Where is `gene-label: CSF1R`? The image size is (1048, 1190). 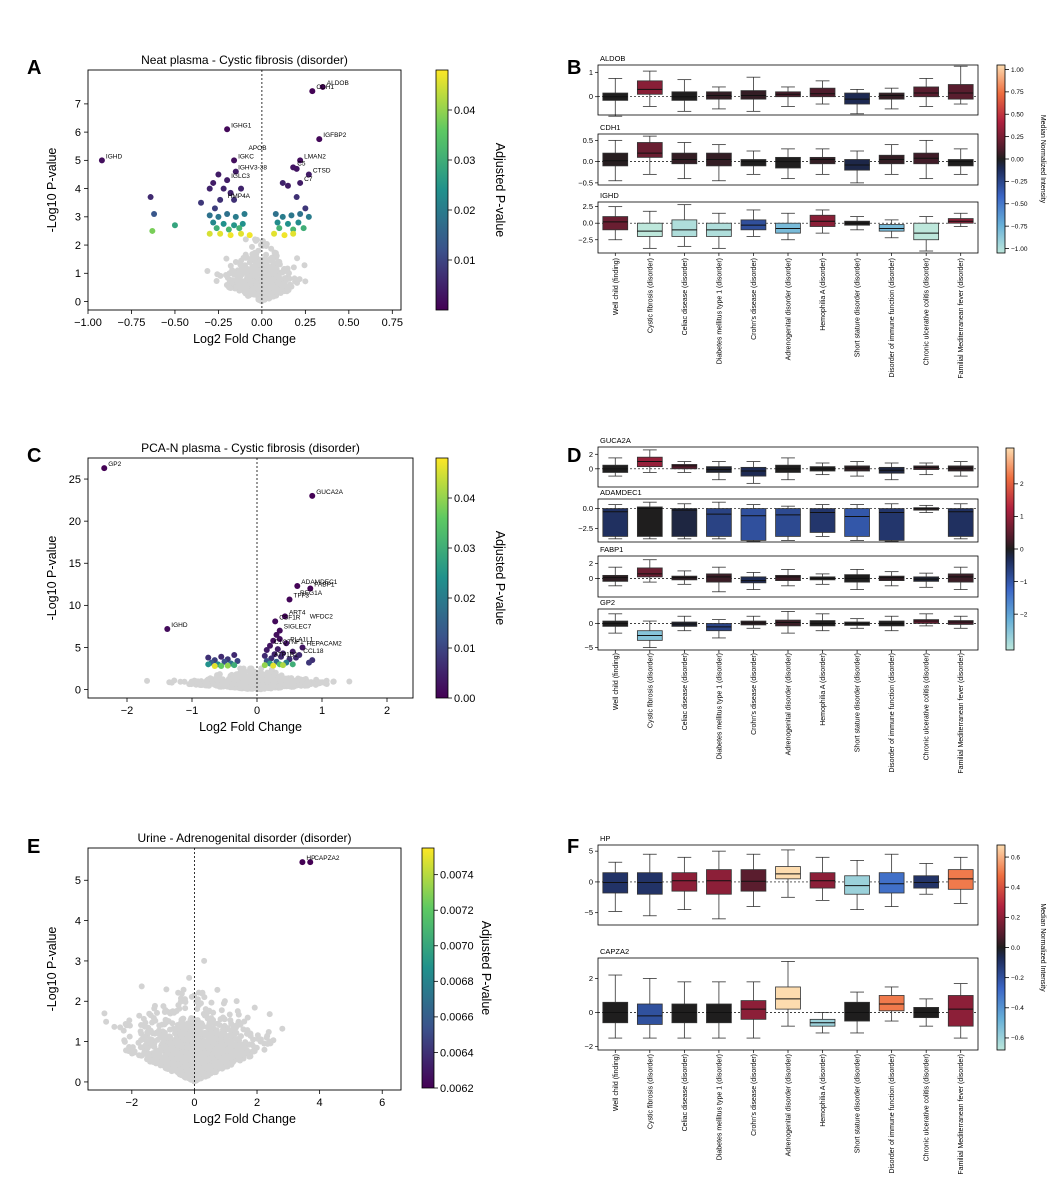 gene-label: CSF1R is located at coordinates (290, 617).